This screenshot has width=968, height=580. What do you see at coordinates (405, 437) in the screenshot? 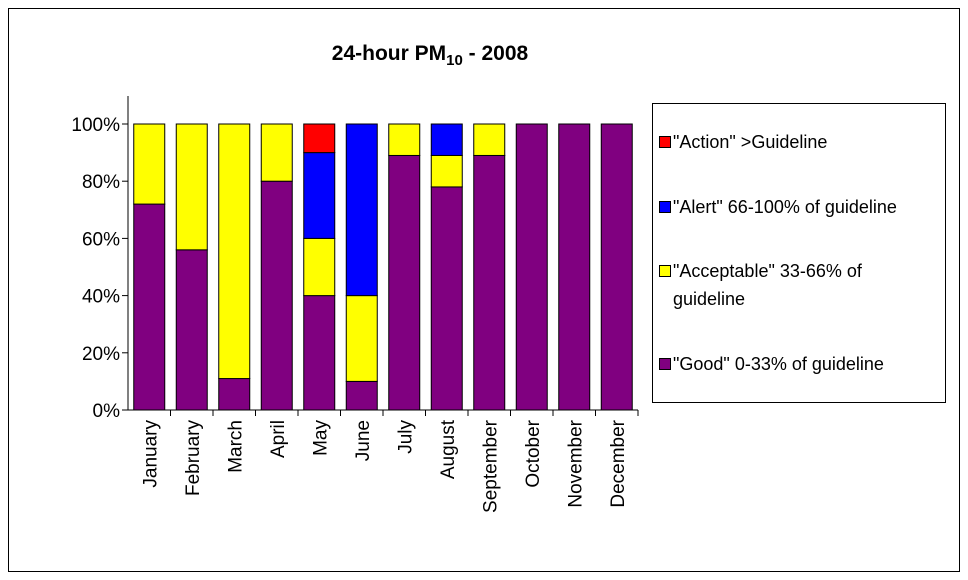
I see `x-tick-label: July` at bounding box center [405, 437].